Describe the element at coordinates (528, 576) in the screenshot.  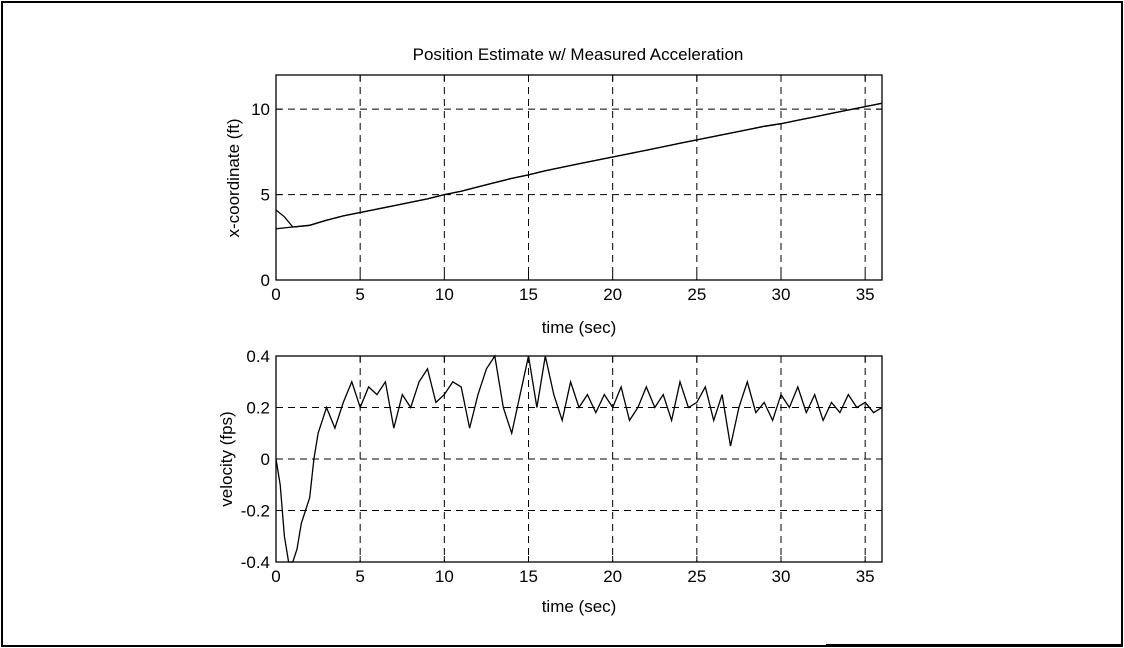
I see `velocity-x-tick-label: 15` at that location.